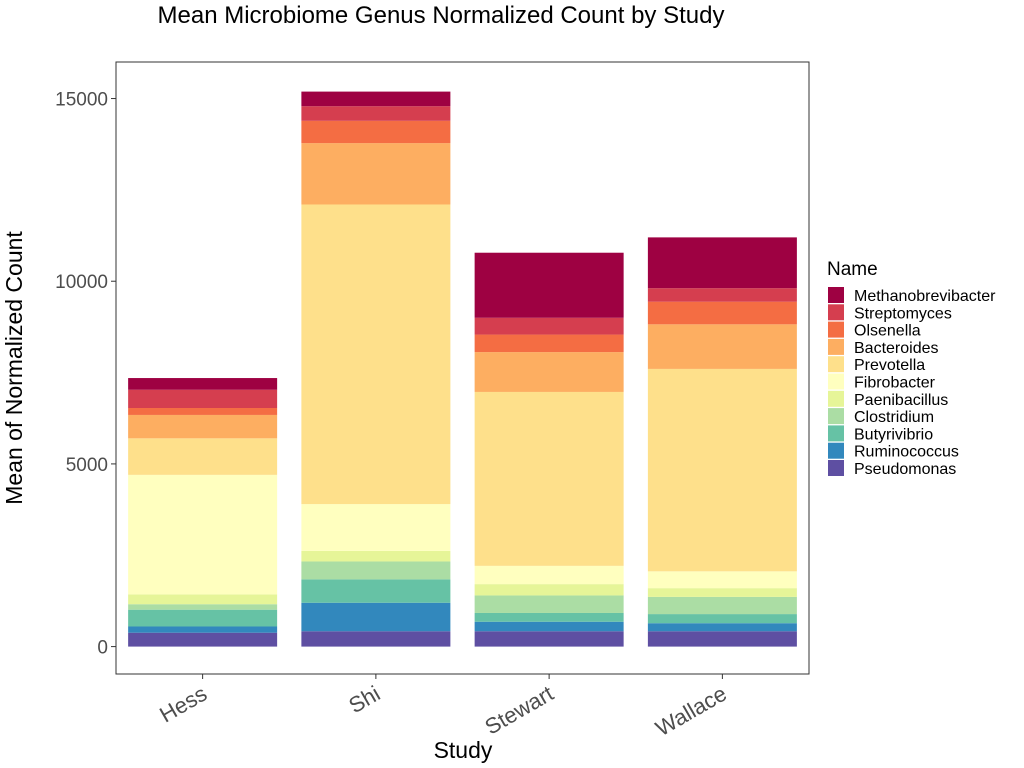 The width and height of the screenshot is (1024, 768). Describe the element at coordinates (836, 364) in the screenshot. I see `legend-swatch-prevotella` at that location.